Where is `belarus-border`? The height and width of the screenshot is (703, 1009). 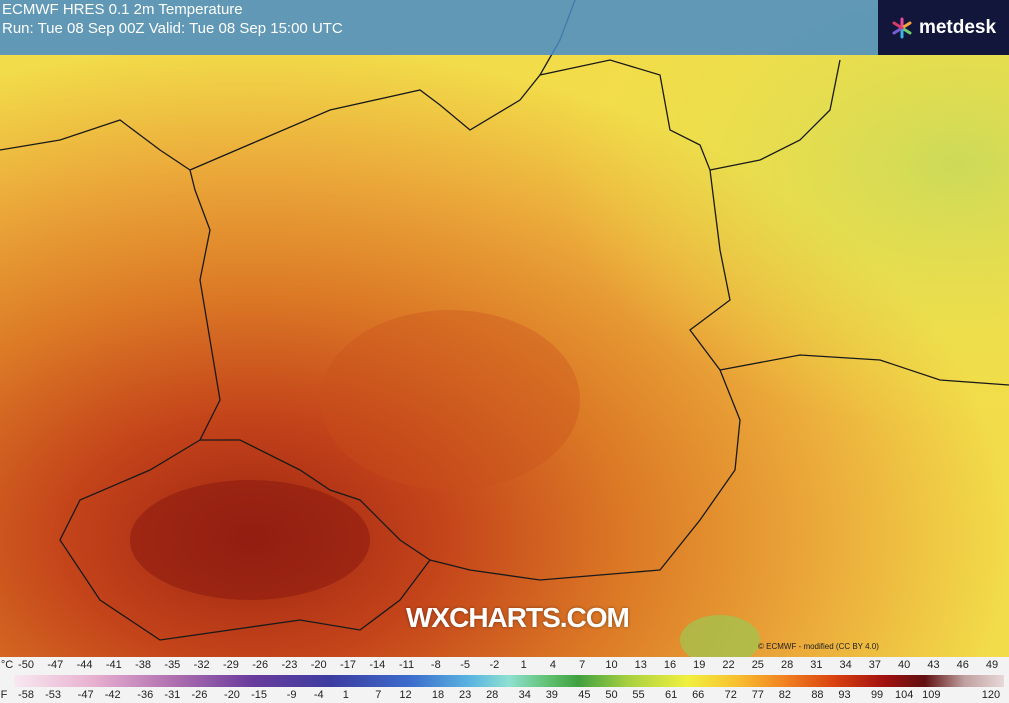 belarus-border is located at coordinates (775, 115).